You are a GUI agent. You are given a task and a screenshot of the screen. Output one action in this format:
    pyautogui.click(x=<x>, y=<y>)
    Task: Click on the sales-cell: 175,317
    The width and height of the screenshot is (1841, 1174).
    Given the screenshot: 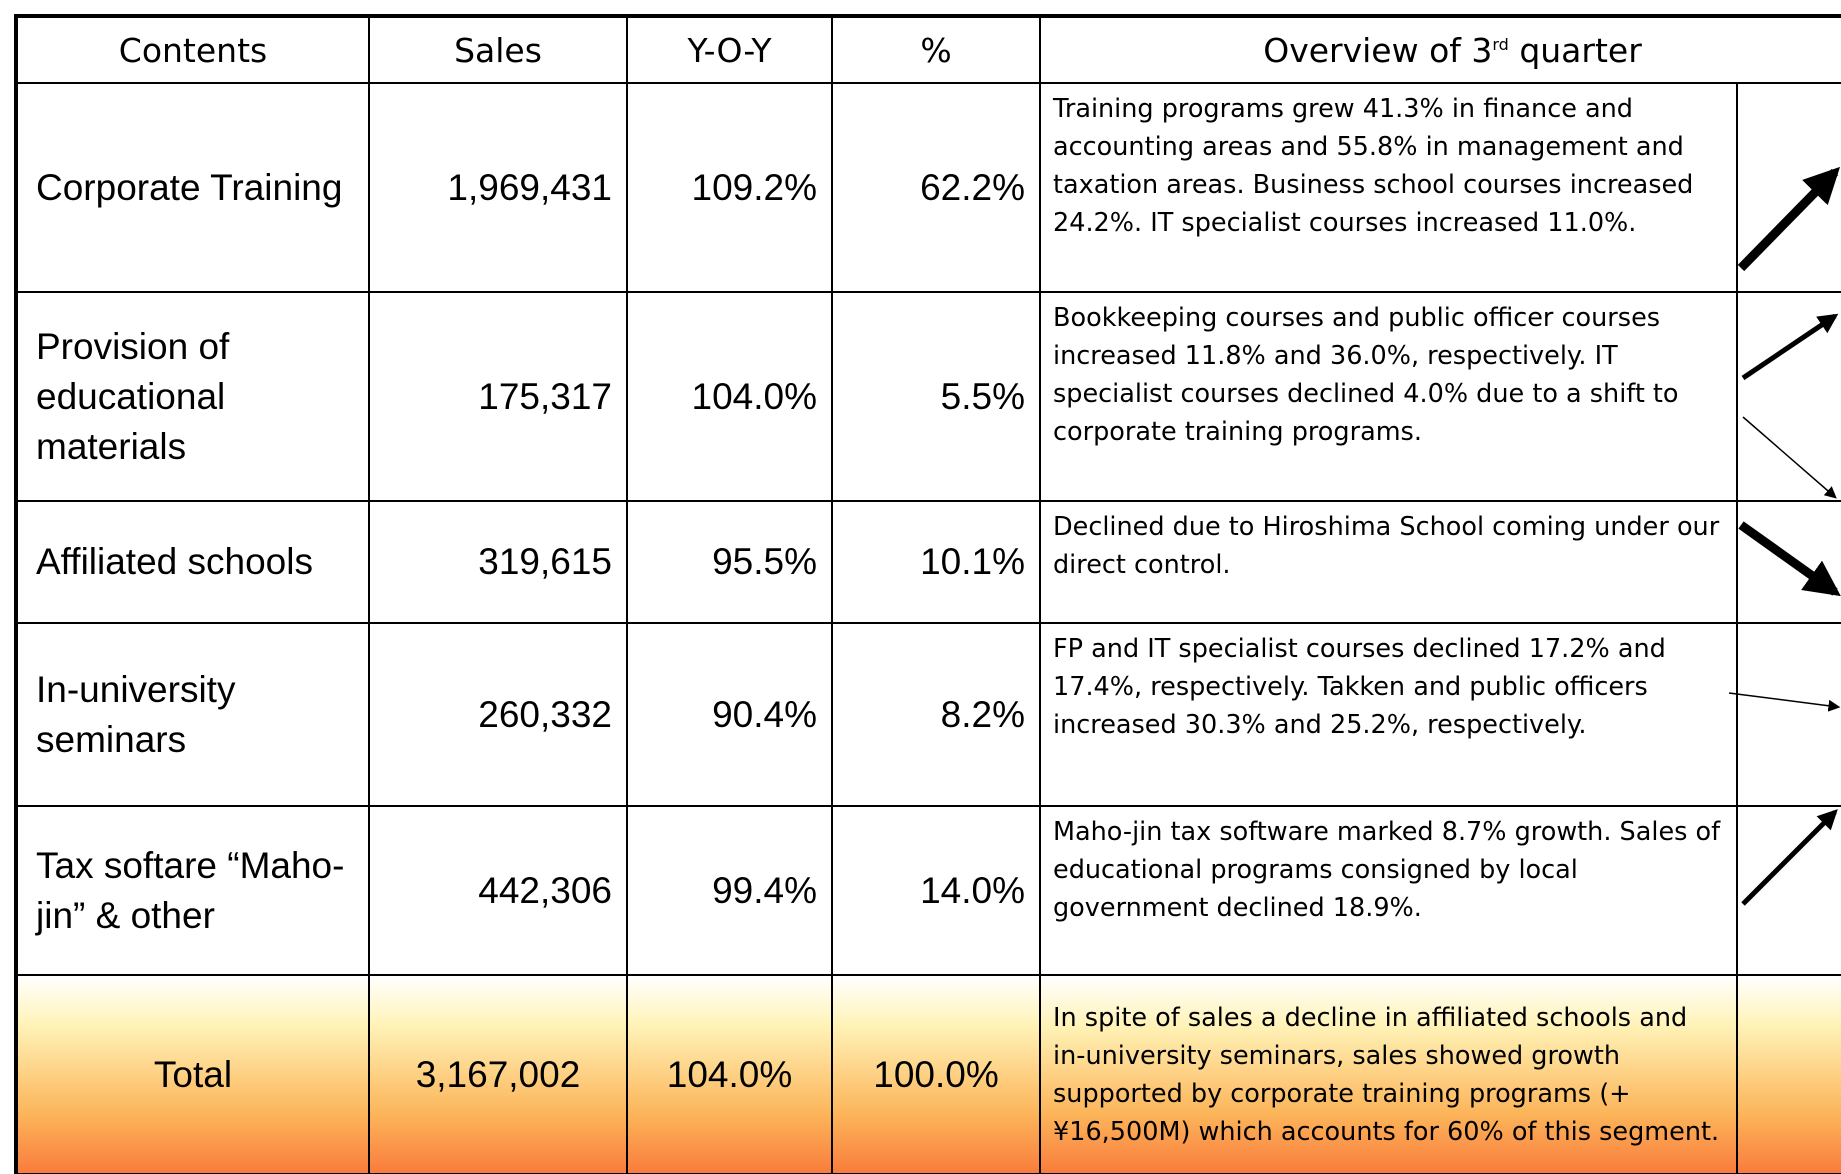 What is the action you would take?
    pyautogui.click(x=498, y=396)
    